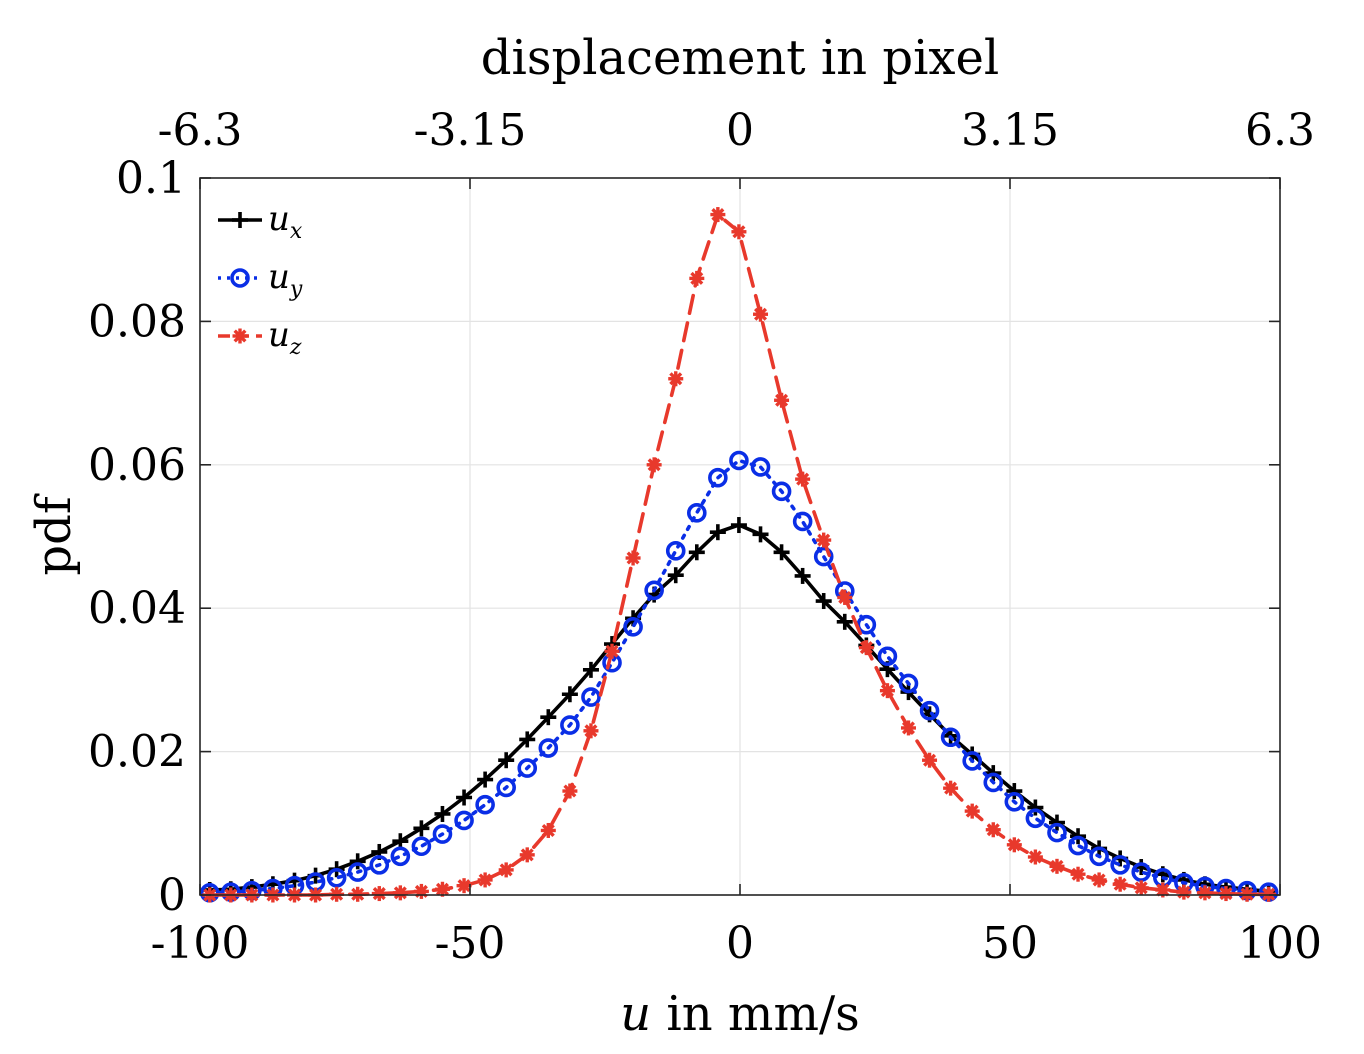 This screenshot has height=1054, width=1364. Describe the element at coordinates (740, 943) in the screenshot. I see `x-tick-label: 0` at that location.